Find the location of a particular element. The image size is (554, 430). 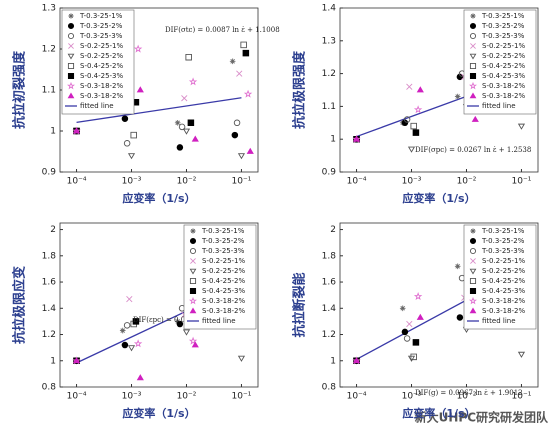

annotation: DIF(σpc) = 0.0267 ln ε̇ + 1.2538 is located at coordinates (473, 150).